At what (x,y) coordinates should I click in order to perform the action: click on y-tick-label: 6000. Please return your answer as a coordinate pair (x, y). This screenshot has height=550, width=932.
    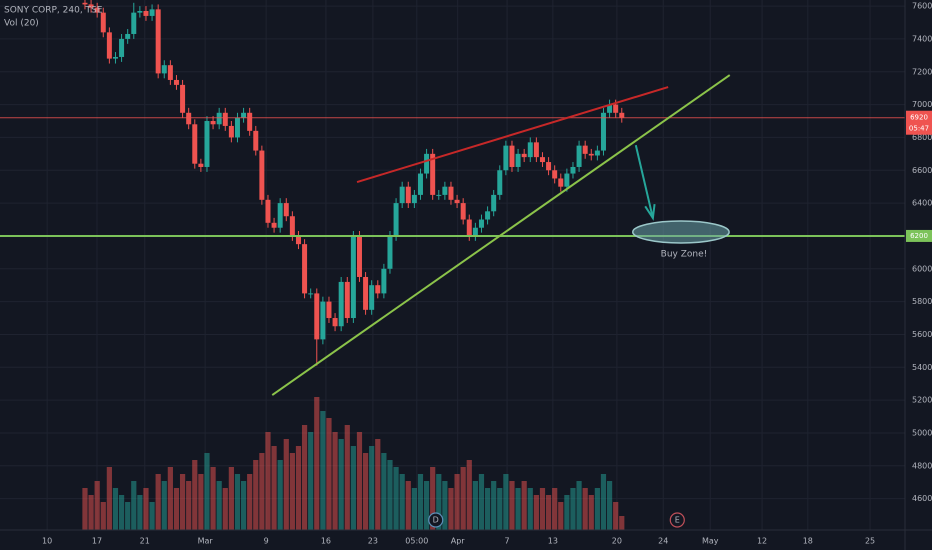
    Looking at the image, I should click on (922, 268).